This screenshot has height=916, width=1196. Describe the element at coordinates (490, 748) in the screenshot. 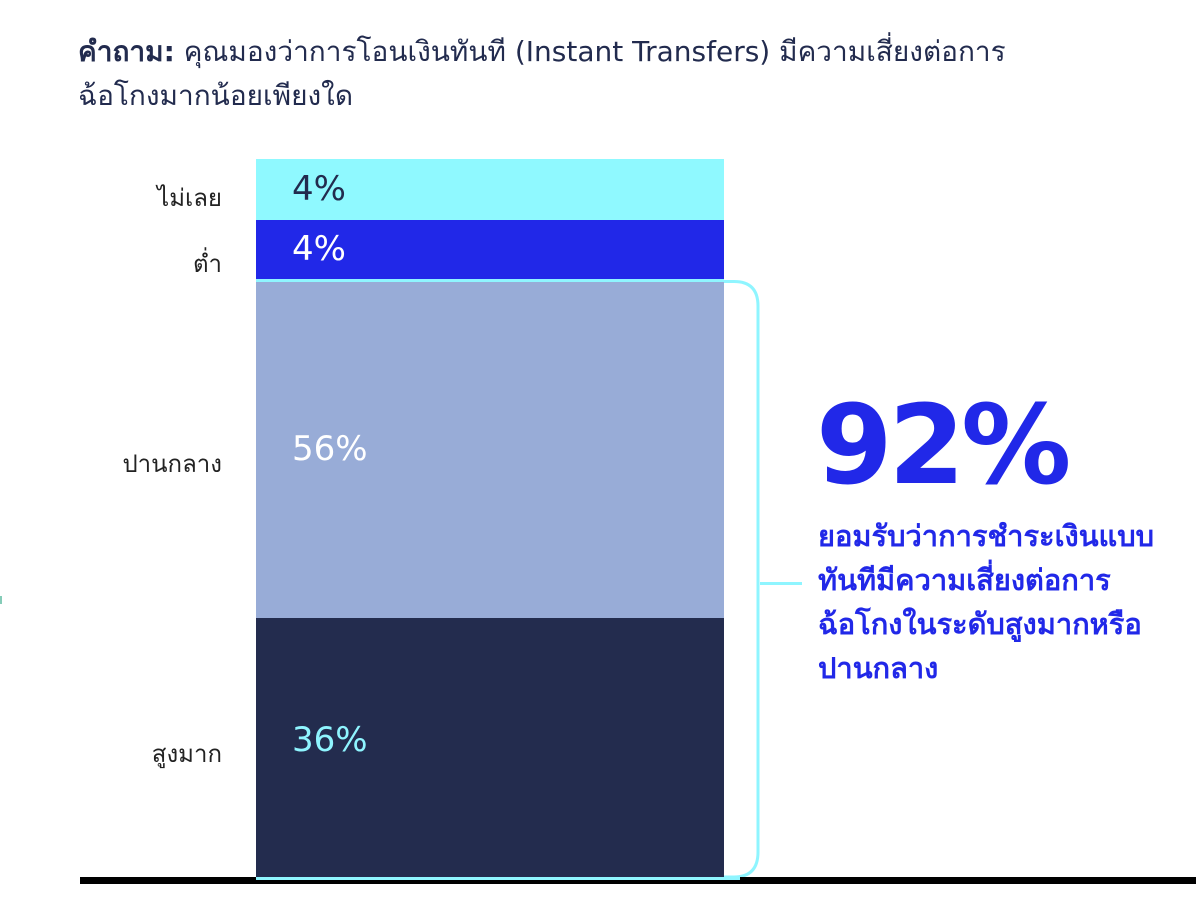

I see `bar-segment-very-high: 36%` at that location.